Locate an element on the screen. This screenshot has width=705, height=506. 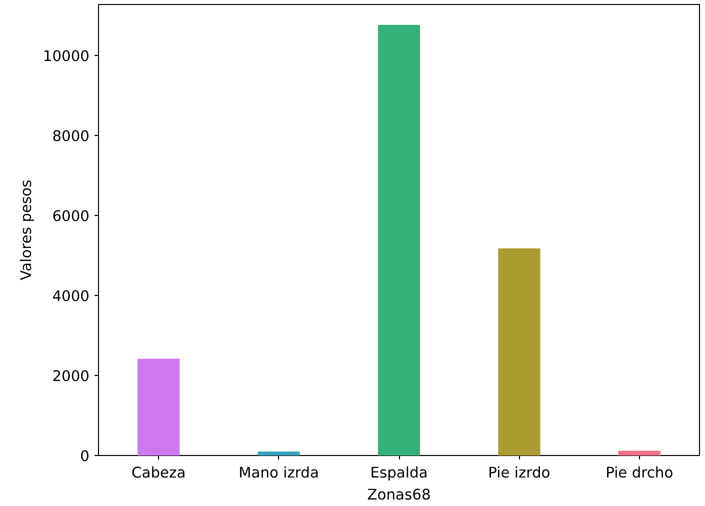
x-tick-label: Mano izrda is located at coordinates (278, 473).